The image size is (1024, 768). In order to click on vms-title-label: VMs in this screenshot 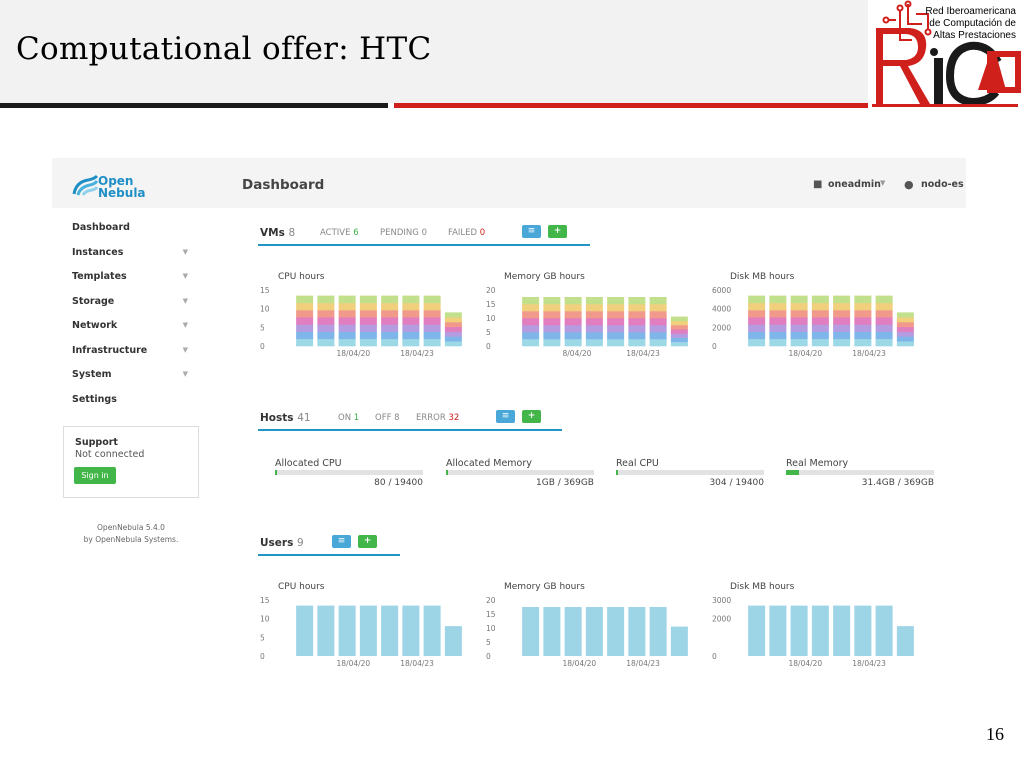, I will do `click(272, 233)`.